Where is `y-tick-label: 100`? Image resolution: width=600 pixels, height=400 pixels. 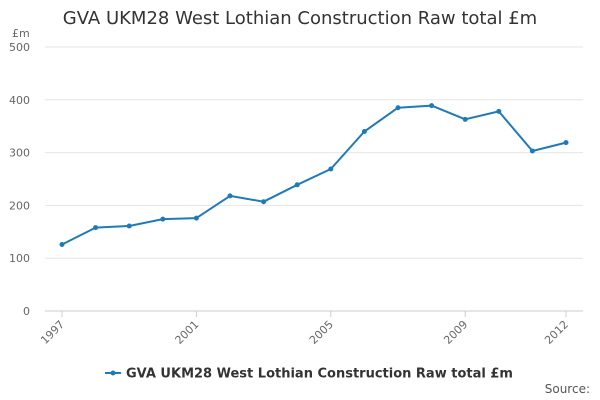 y-tick-label: 100 is located at coordinates (19, 258).